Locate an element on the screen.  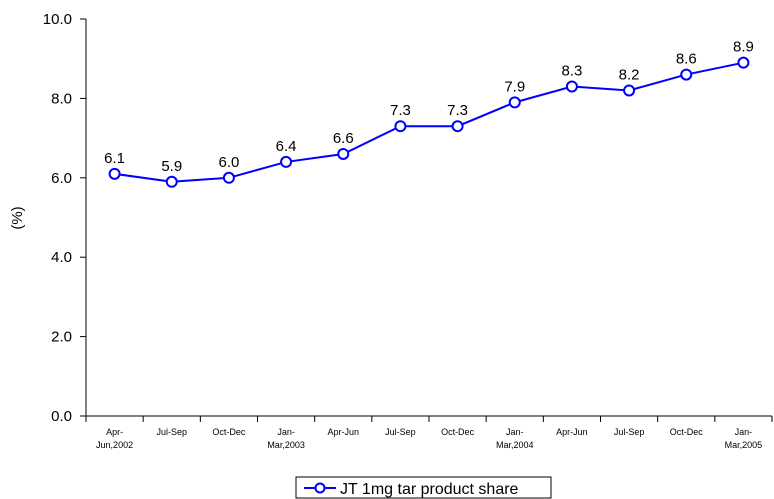
legend-box is located at coordinates (423, 487).